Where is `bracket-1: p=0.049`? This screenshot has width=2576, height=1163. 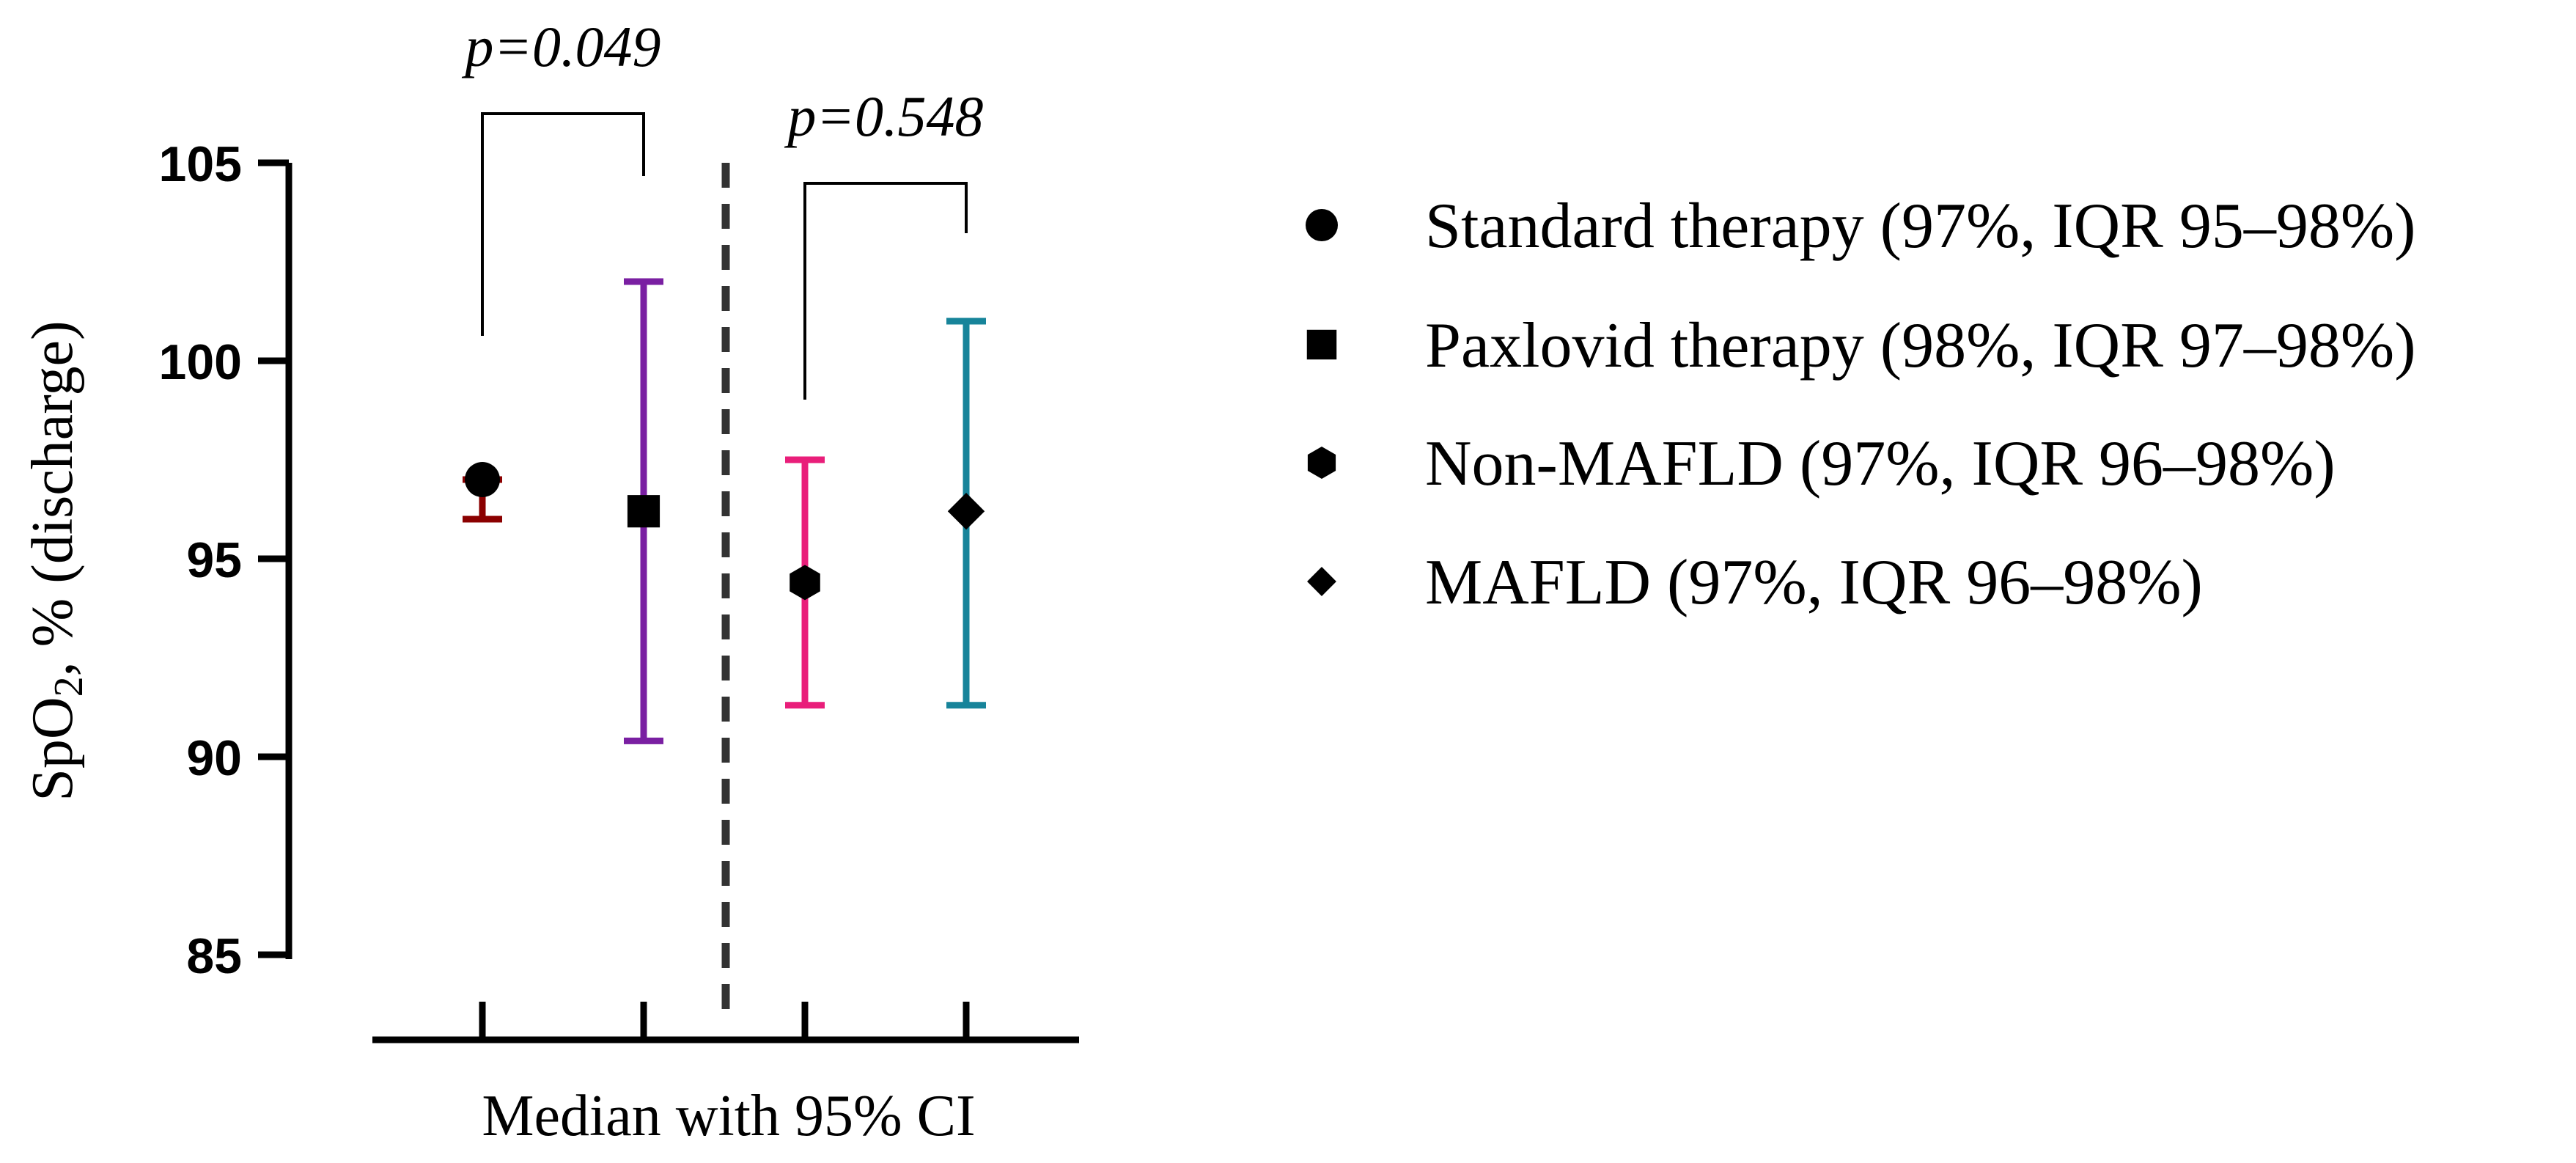 bracket-1: p=0.049 is located at coordinates (561, 175).